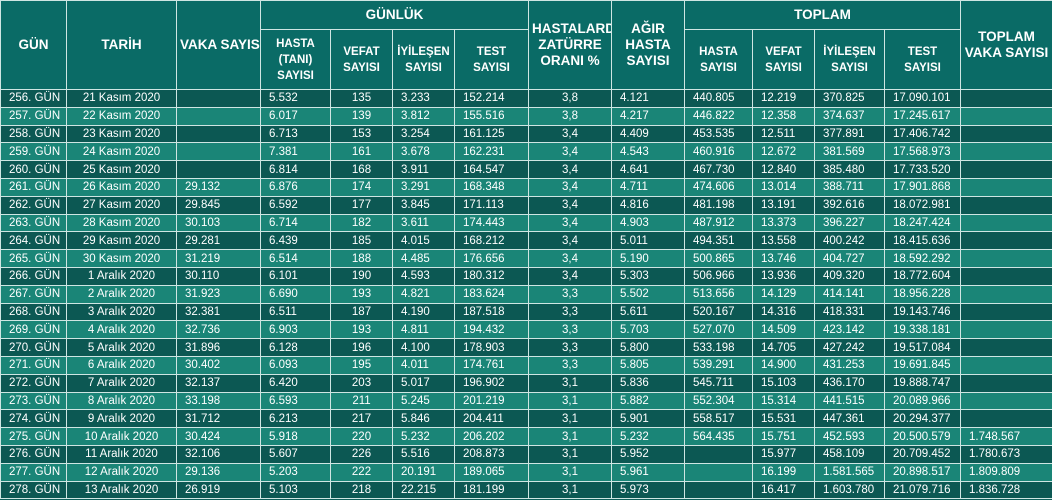  I want to click on cell-total-death: 14.900, so click(783, 365).